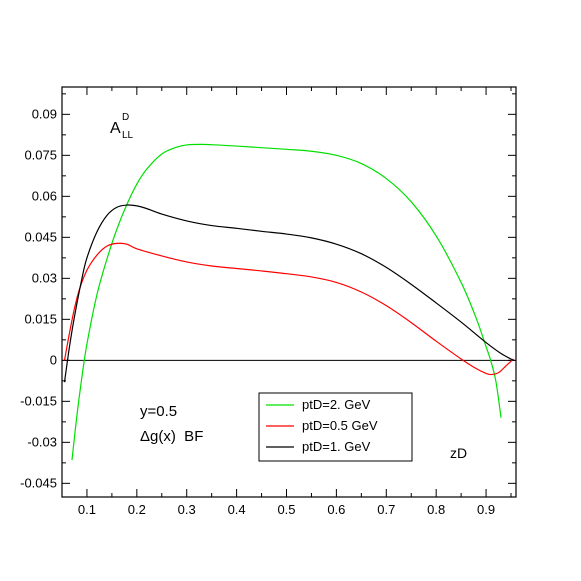 The height and width of the screenshot is (581, 581). I want to click on annotation-y: y=0.5, so click(158, 411).